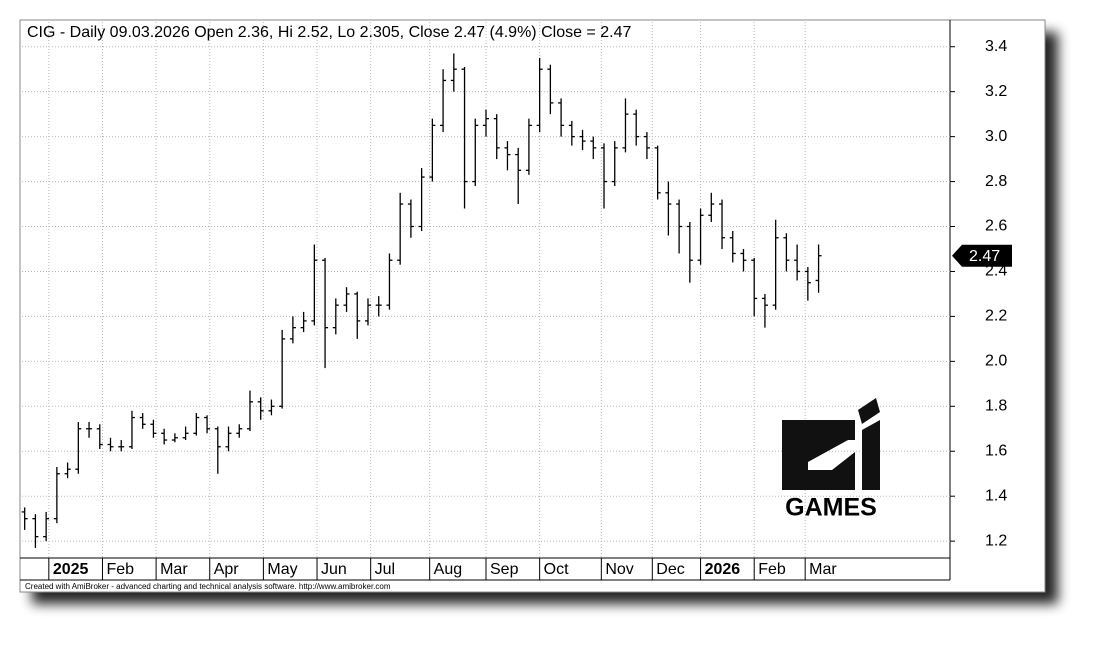 This screenshot has width=1097, height=646. What do you see at coordinates (871, 455) in the screenshot?
I see `logo-i` at bounding box center [871, 455].